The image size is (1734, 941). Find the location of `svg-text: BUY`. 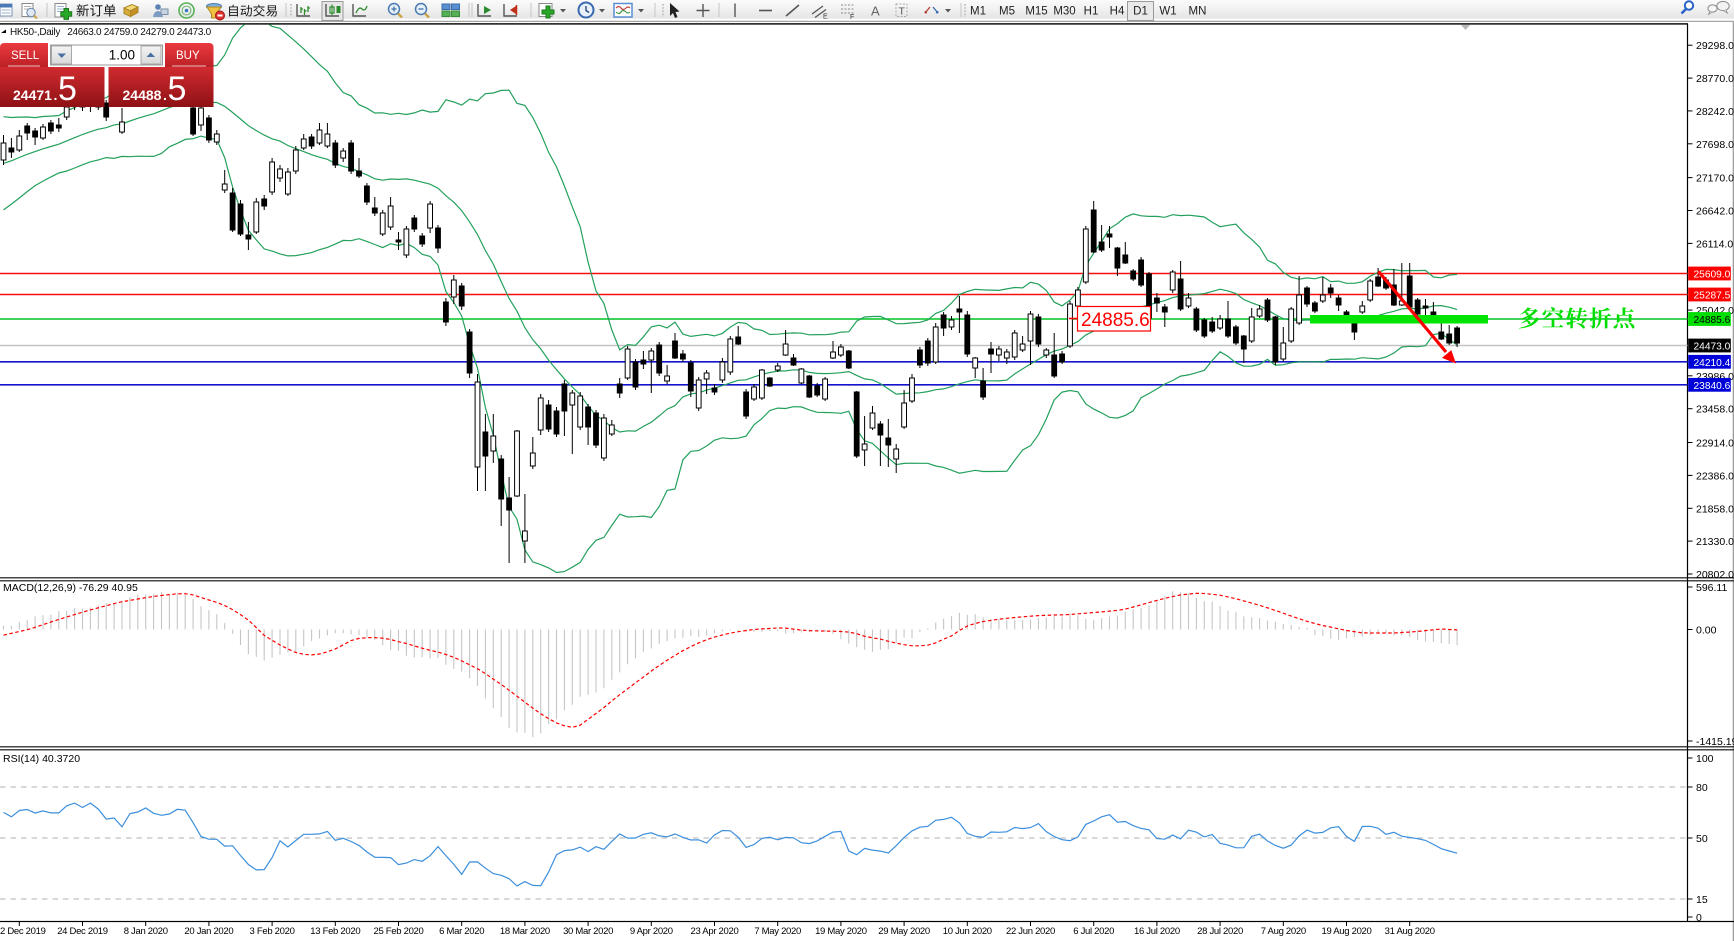

svg-text: BUY is located at coordinates (188, 56).